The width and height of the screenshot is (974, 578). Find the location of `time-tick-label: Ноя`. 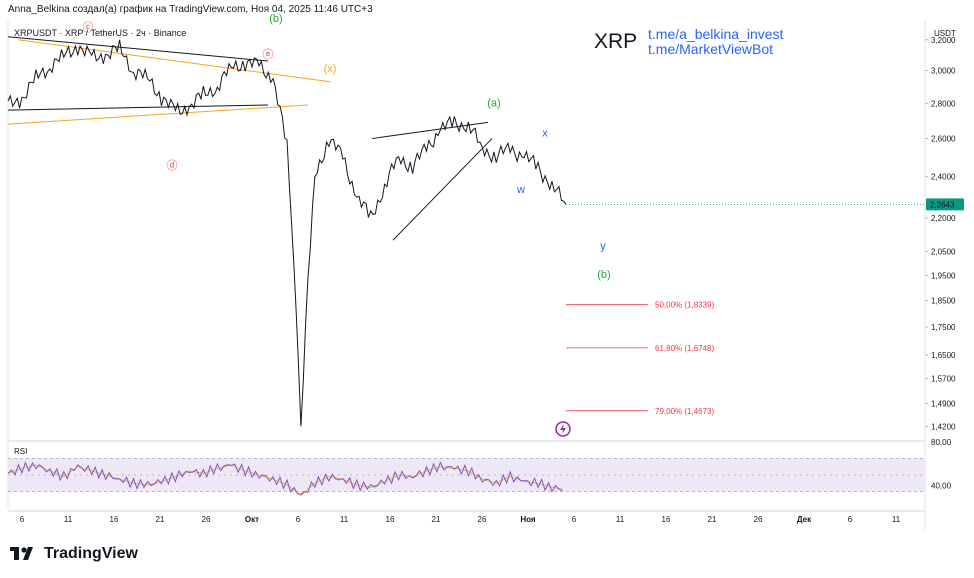

time-tick-label: Ноя is located at coordinates (528, 519).